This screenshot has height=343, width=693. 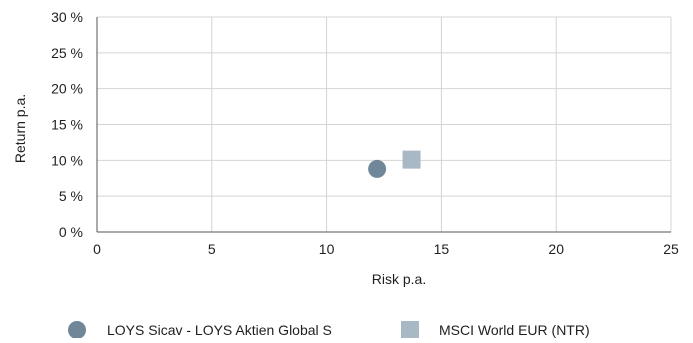 What do you see at coordinates (67, 160) in the screenshot?
I see `y-tick-label: 10 %` at bounding box center [67, 160].